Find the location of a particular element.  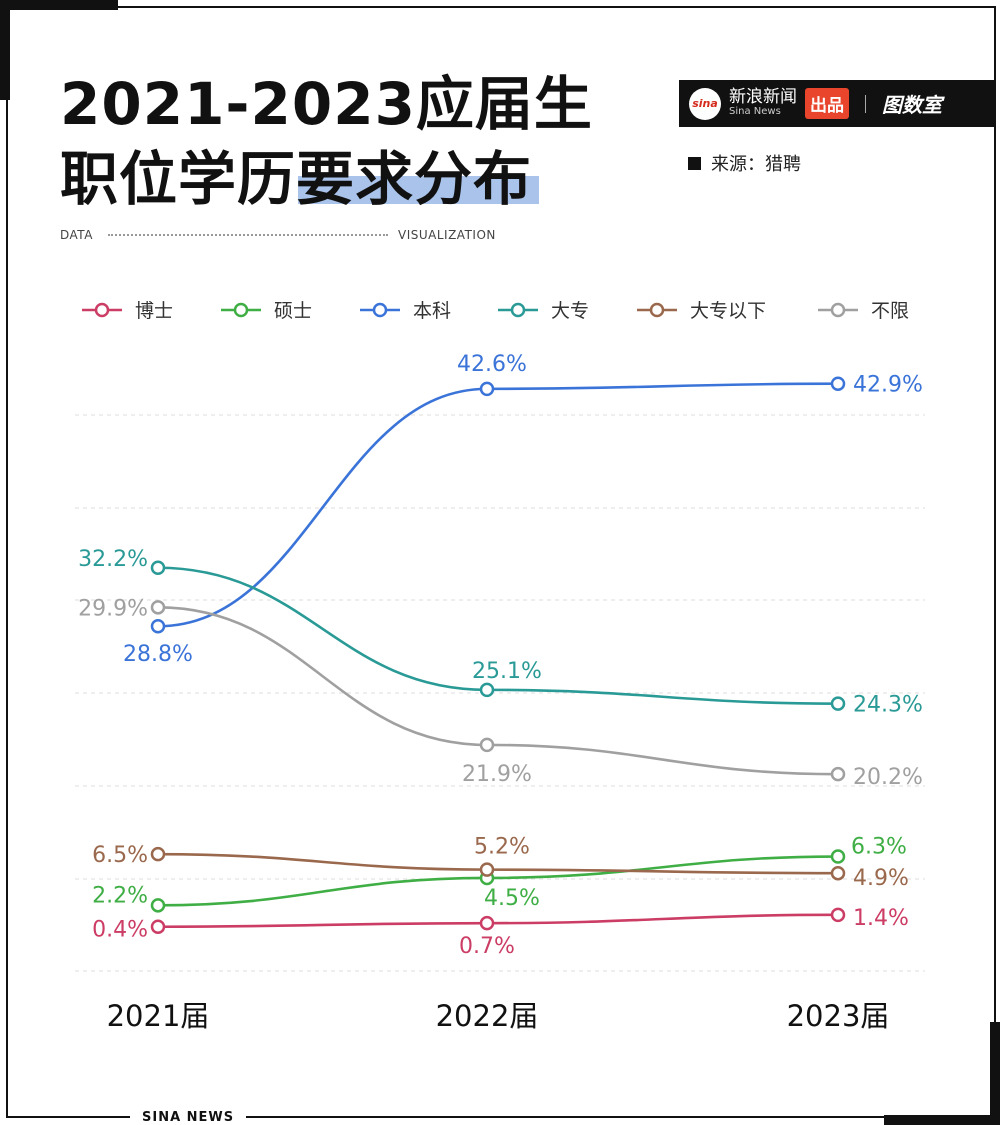

chart-title-line1: 2021-2023应届生 is located at coordinates (326, 104).